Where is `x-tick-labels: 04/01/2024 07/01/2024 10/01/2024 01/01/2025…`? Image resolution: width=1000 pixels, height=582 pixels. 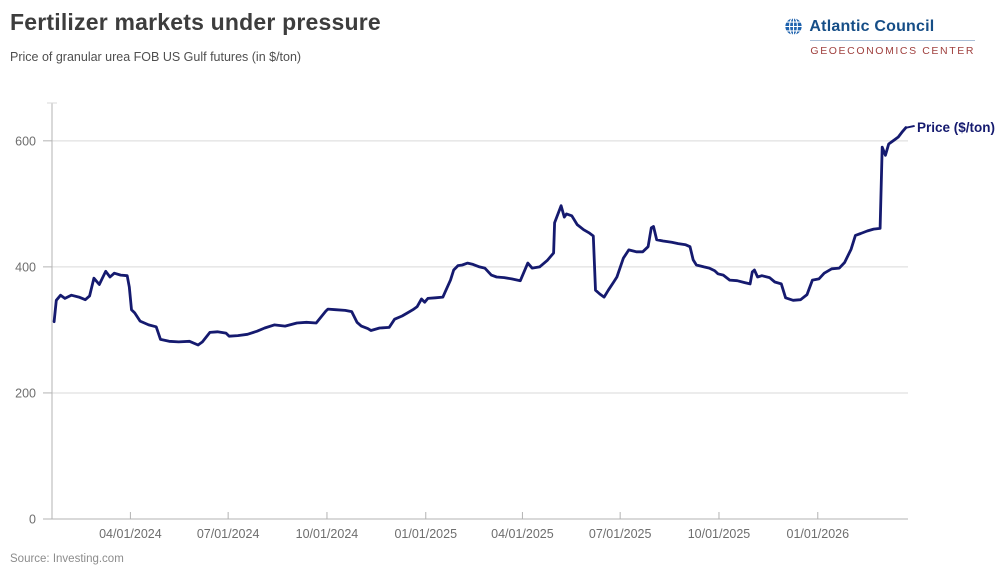 x-tick-labels: 04/01/2024 07/01/2024 10/01/2024 01/01/2025… is located at coordinates (474, 526).